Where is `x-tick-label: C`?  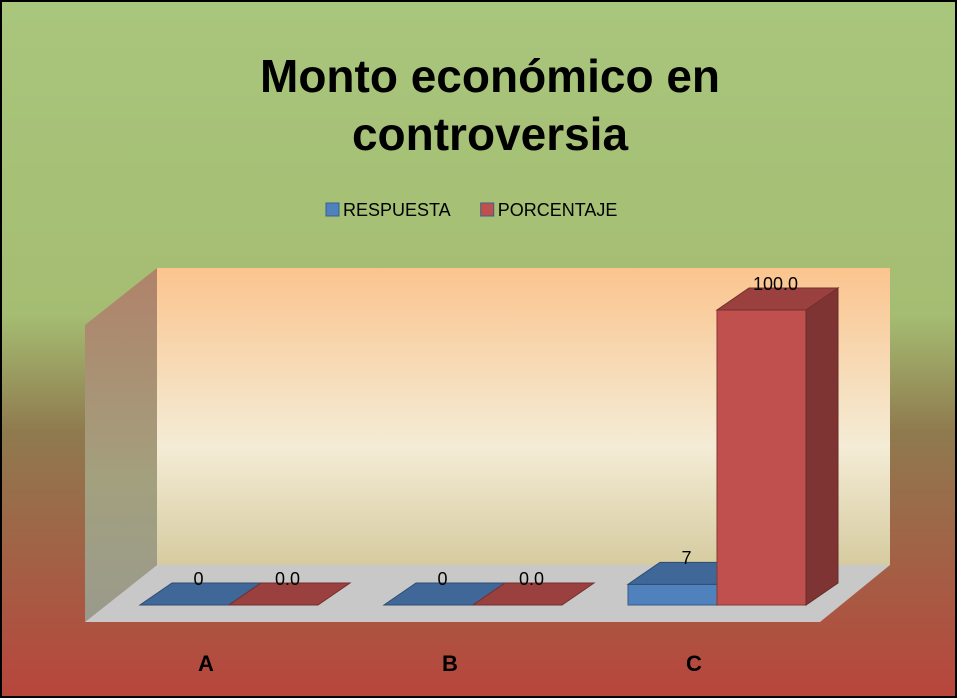 x-tick-label: C is located at coordinates (694, 663).